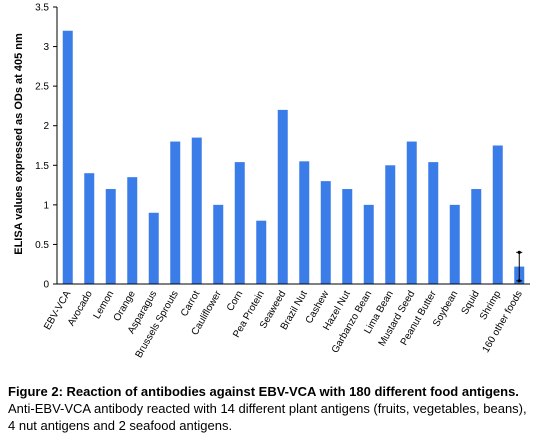 This screenshot has height=448, width=538. Describe the element at coordinates (42, 245) in the screenshot. I see `y-tick-label: 0.5` at that location.